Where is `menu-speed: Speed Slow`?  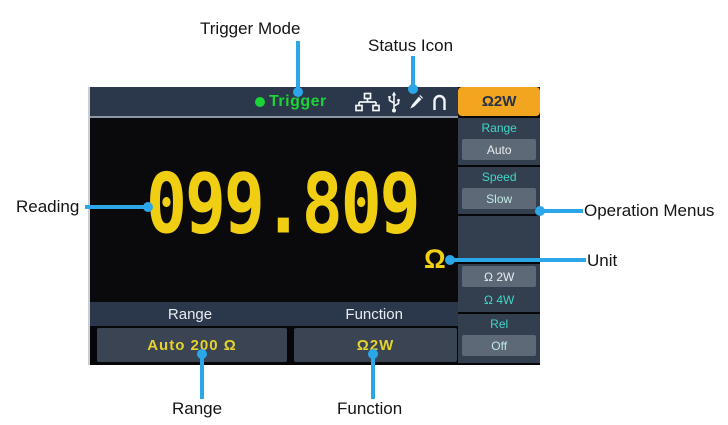 menu-speed: Speed Slow is located at coordinates (499, 190).